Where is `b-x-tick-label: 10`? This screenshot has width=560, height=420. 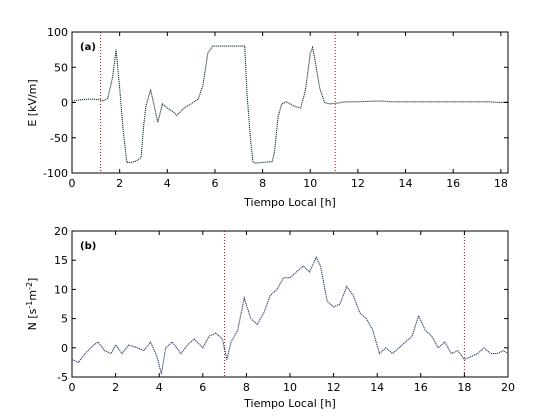
b-x-tick-label: 10 is located at coordinates (290, 387).